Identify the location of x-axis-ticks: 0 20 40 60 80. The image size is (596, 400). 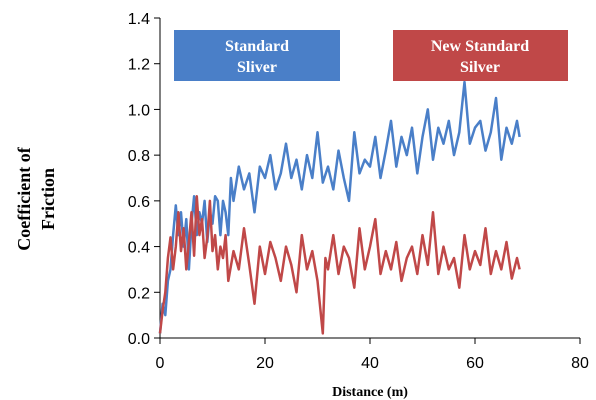
(372, 355).